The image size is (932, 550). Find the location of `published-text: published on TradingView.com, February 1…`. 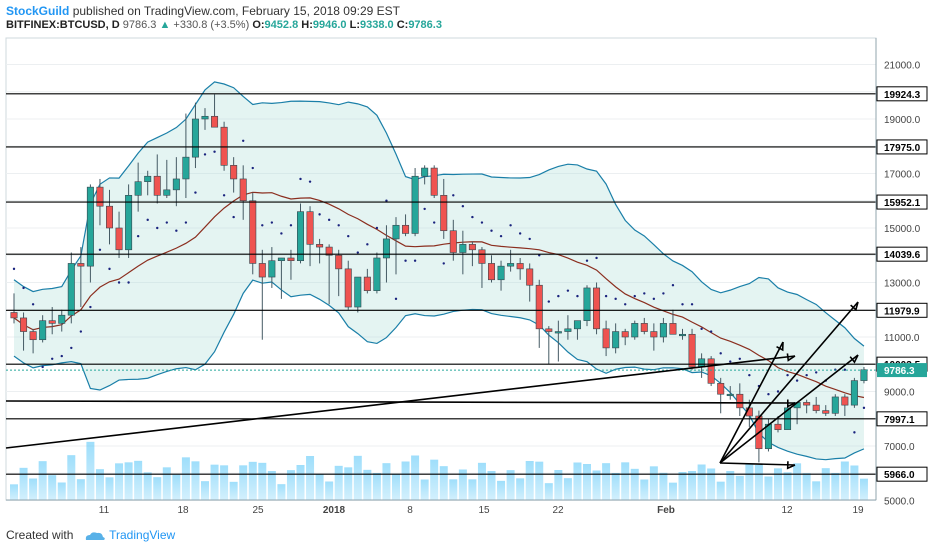

published-text: published on TradingView.com, February 1… is located at coordinates (236, 11).